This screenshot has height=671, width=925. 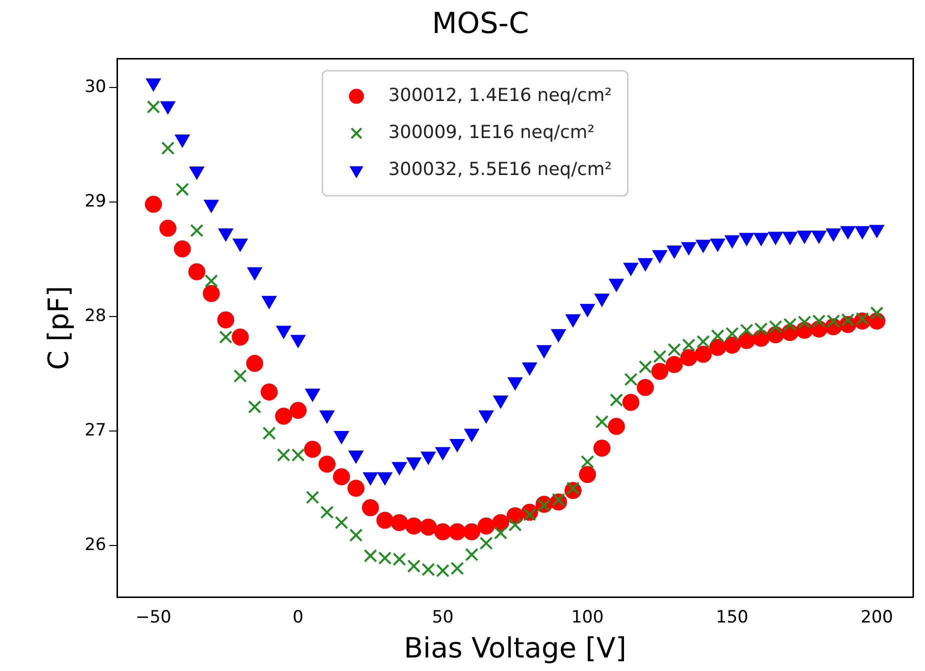 I want to click on legend-label: 300009, 1E16 neq/cm², so click(x=491, y=132).